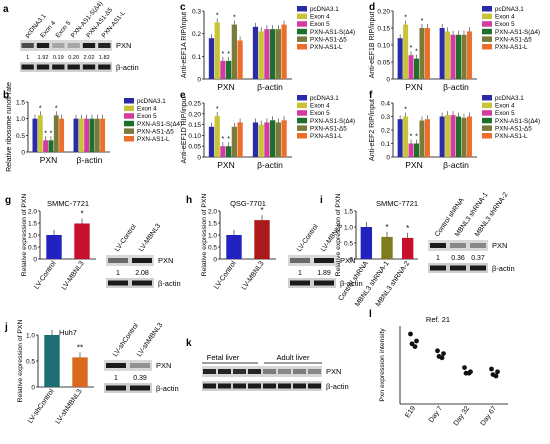 The image size is (550, 444). Describe the element at coordinates (262, 386) in the screenshot. I see `blot-background2-k` at that location.